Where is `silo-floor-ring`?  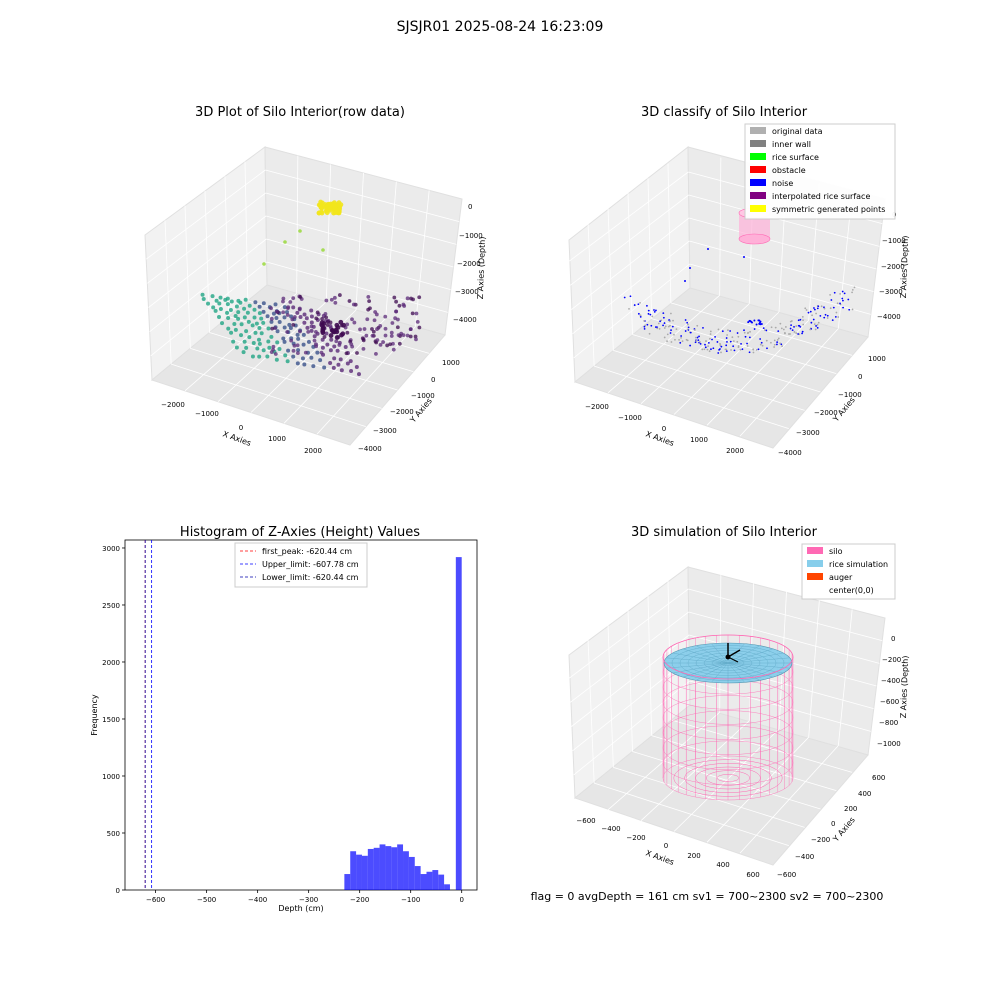
silo-floor-ring is located at coordinates (728, 778).